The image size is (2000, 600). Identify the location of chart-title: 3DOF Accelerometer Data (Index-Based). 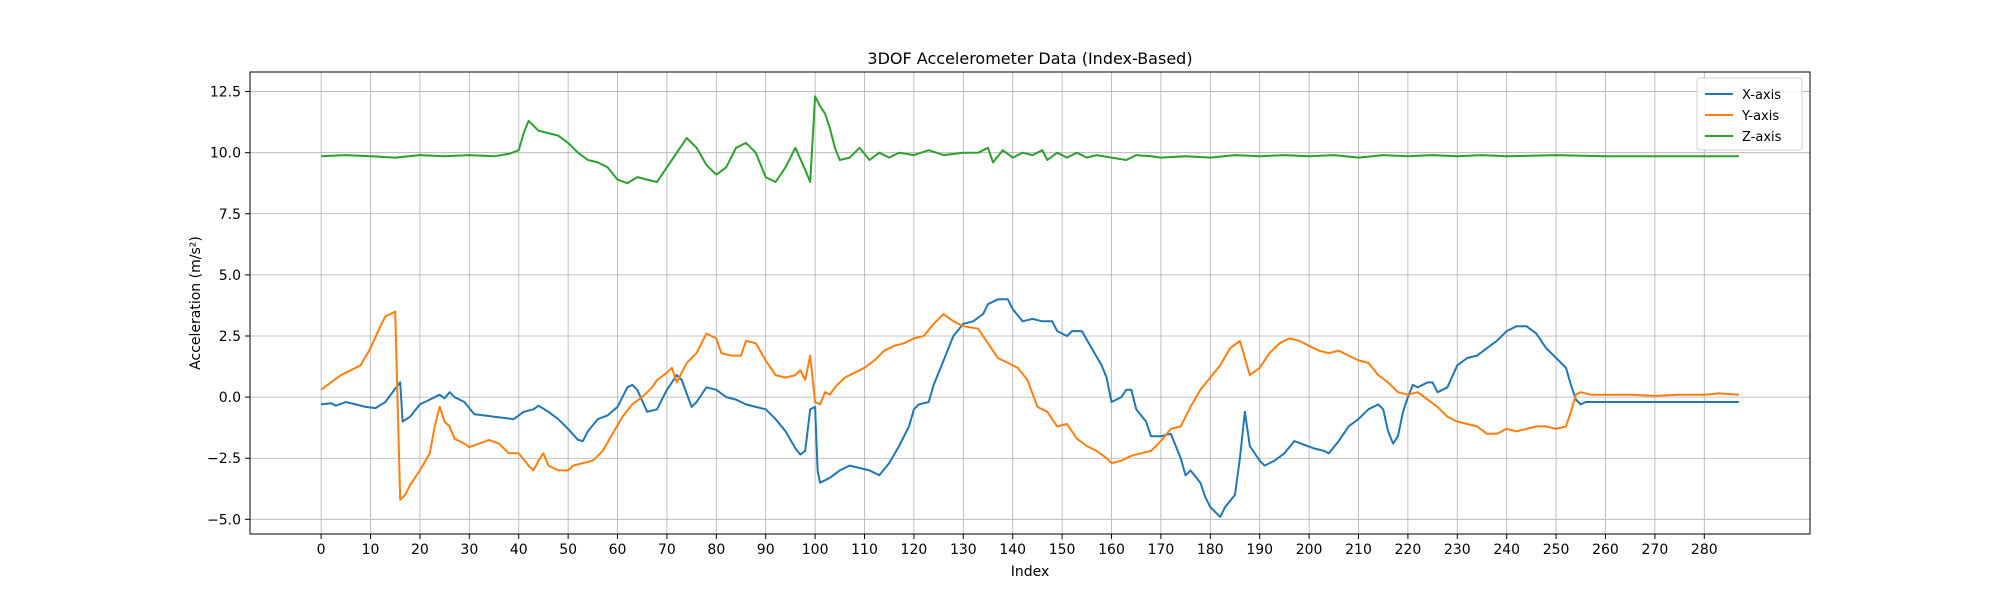
(1029, 58).